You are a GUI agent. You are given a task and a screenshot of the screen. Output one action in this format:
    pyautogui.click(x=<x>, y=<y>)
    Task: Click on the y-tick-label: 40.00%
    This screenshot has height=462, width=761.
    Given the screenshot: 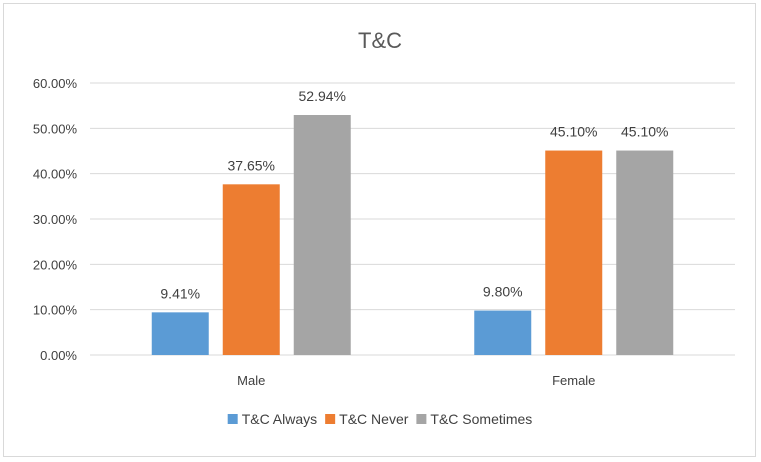 What is the action you would take?
    pyautogui.click(x=55, y=174)
    